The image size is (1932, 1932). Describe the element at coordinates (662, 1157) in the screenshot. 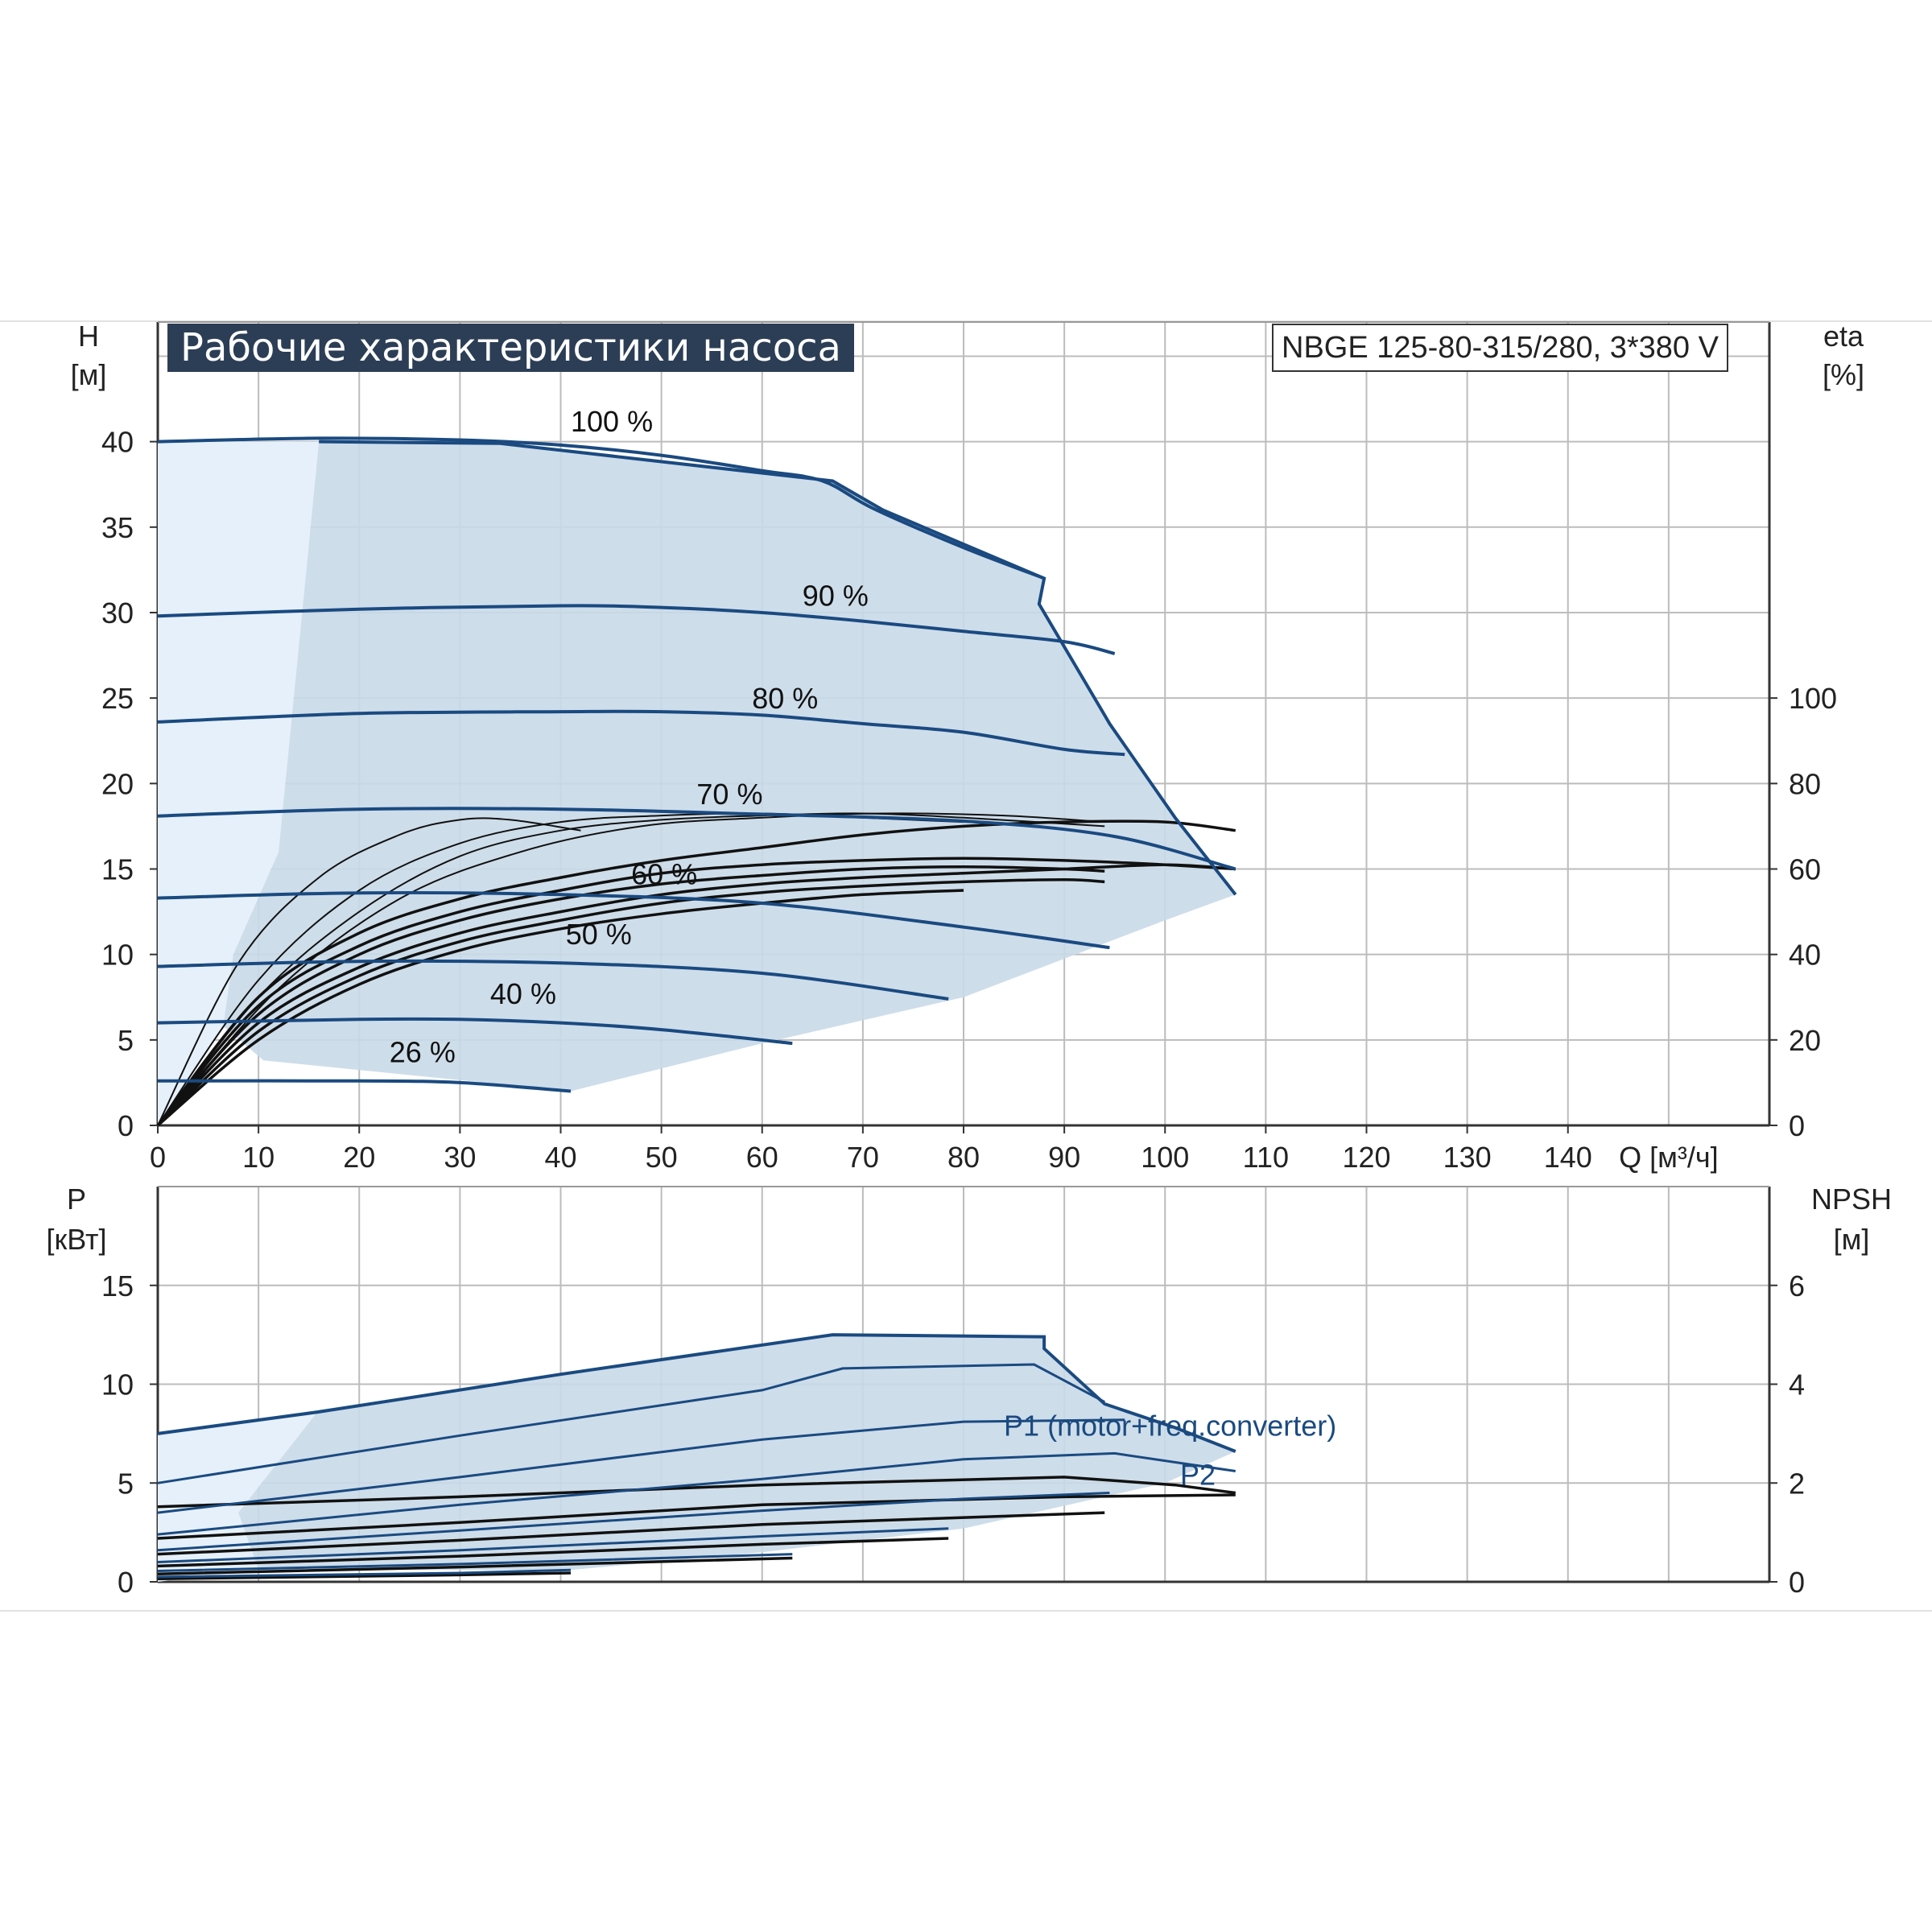

I see `flow-tick-label: 50` at that location.